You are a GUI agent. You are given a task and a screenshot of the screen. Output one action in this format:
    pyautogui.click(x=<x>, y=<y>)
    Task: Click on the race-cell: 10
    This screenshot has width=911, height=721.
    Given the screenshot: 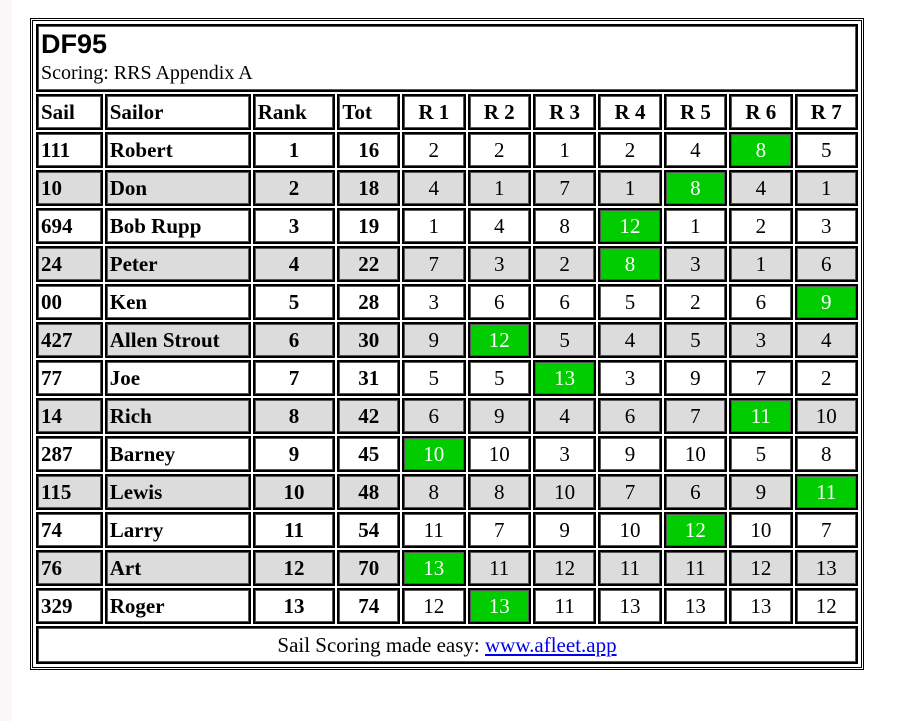 What is the action you would take?
    pyautogui.click(x=695, y=454)
    